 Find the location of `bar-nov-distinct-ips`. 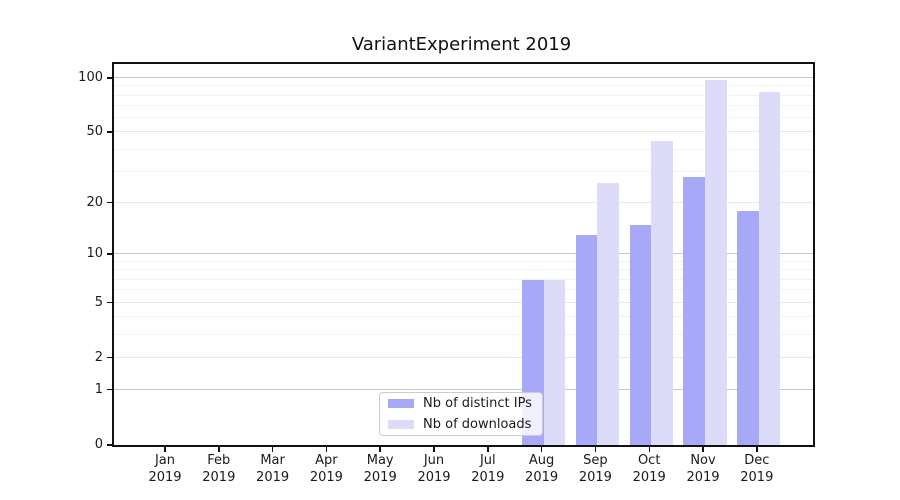

bar-nov-distinct-ips is located at coordinates (694, 311).